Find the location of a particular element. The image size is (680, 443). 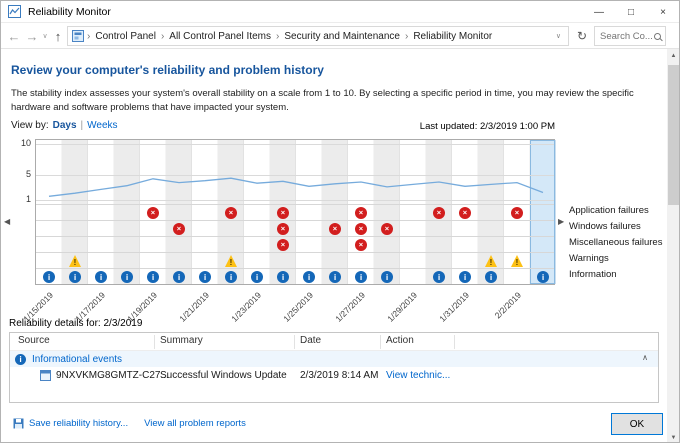

search-input is located at coordinates (626, 36).